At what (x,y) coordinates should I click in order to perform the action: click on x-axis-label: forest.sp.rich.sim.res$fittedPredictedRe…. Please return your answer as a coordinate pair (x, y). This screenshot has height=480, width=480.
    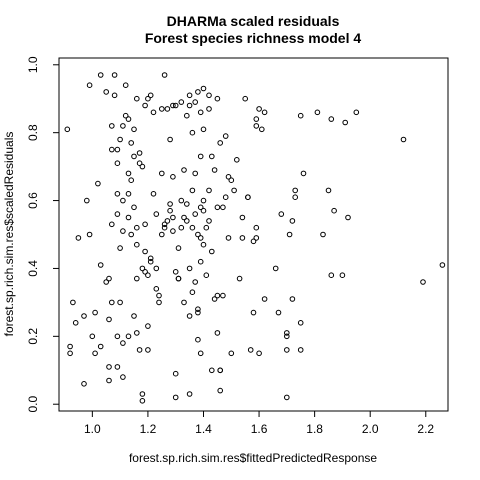
    Looking at the image, I should click on (253, 458).